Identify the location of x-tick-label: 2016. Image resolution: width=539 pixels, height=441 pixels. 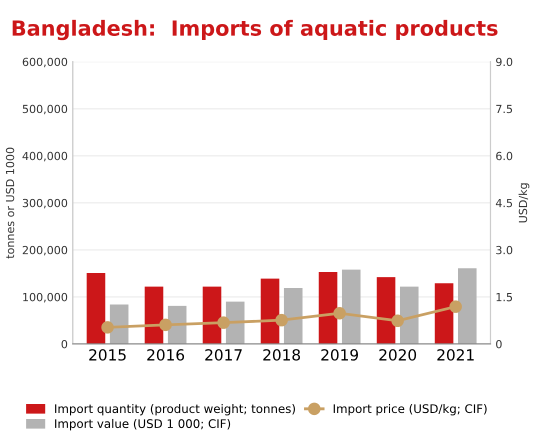
(165, 355).